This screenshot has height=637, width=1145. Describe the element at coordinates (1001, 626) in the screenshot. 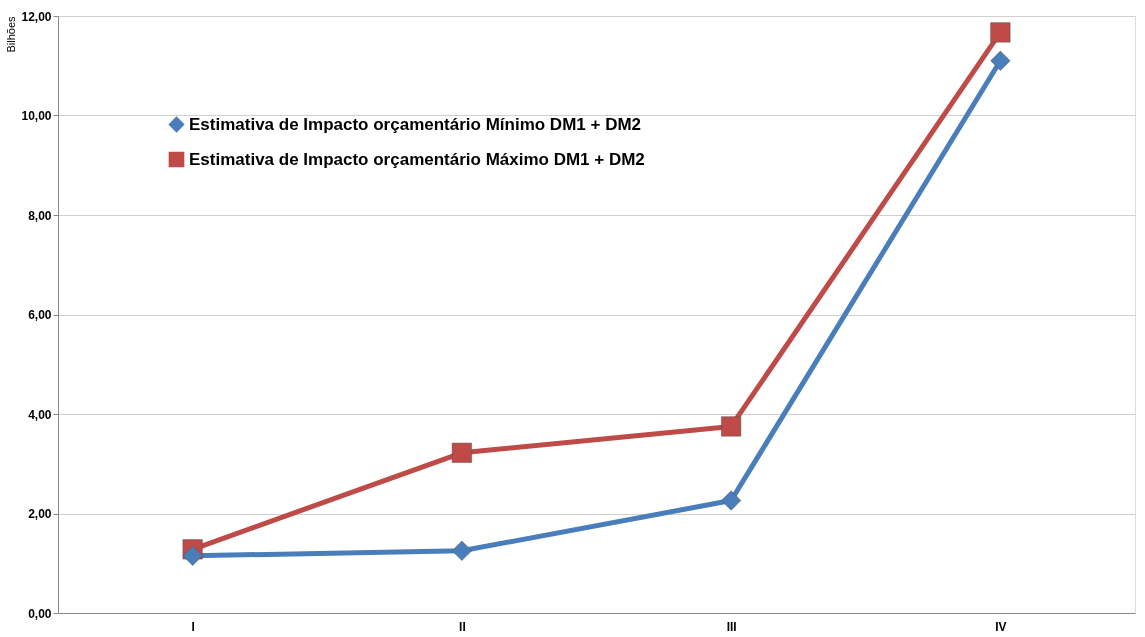

I see `x-tick-label: IV` at that location.